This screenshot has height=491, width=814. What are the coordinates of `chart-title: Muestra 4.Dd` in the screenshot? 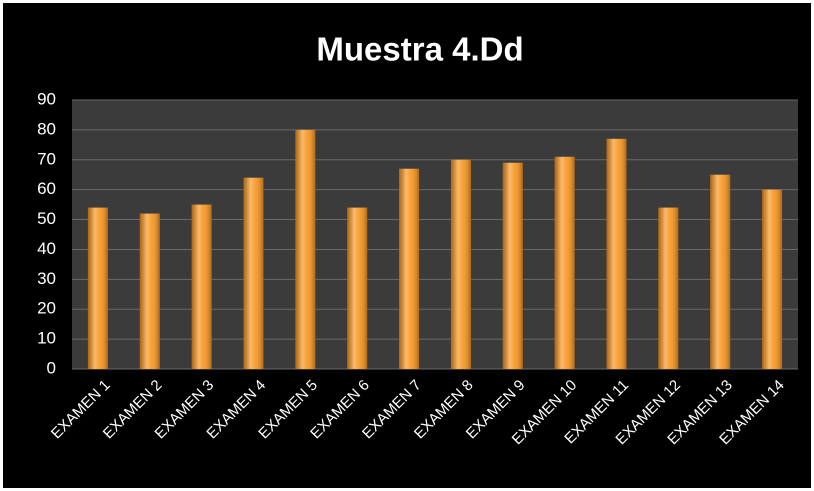 It's located at (419, 49).